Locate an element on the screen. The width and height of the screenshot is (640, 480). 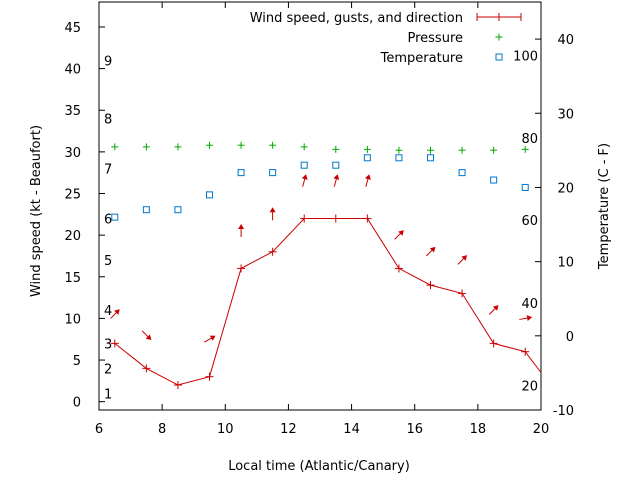
legend-label: Temperature is located at coordinates (421, 58).